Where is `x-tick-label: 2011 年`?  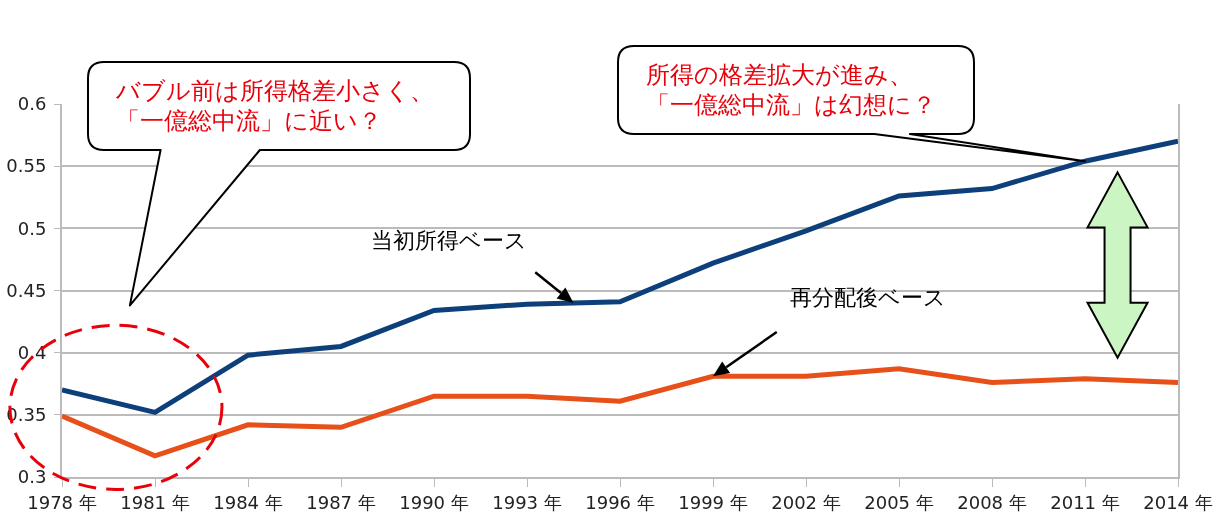
x-tick-label: 2011 年 is located at coordinates (1085, 502).